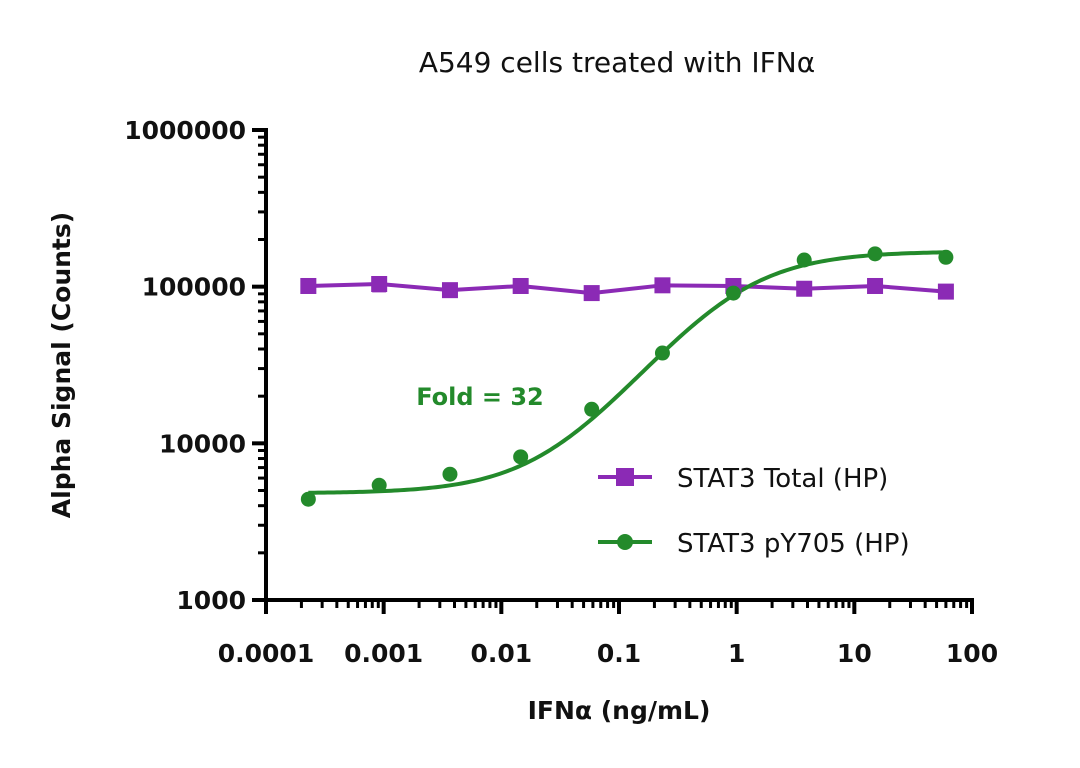  What do you see at coordinates (972, 653) in the screenshot?
I see `x-tick-label: 100` at bounding box center [972, 653].